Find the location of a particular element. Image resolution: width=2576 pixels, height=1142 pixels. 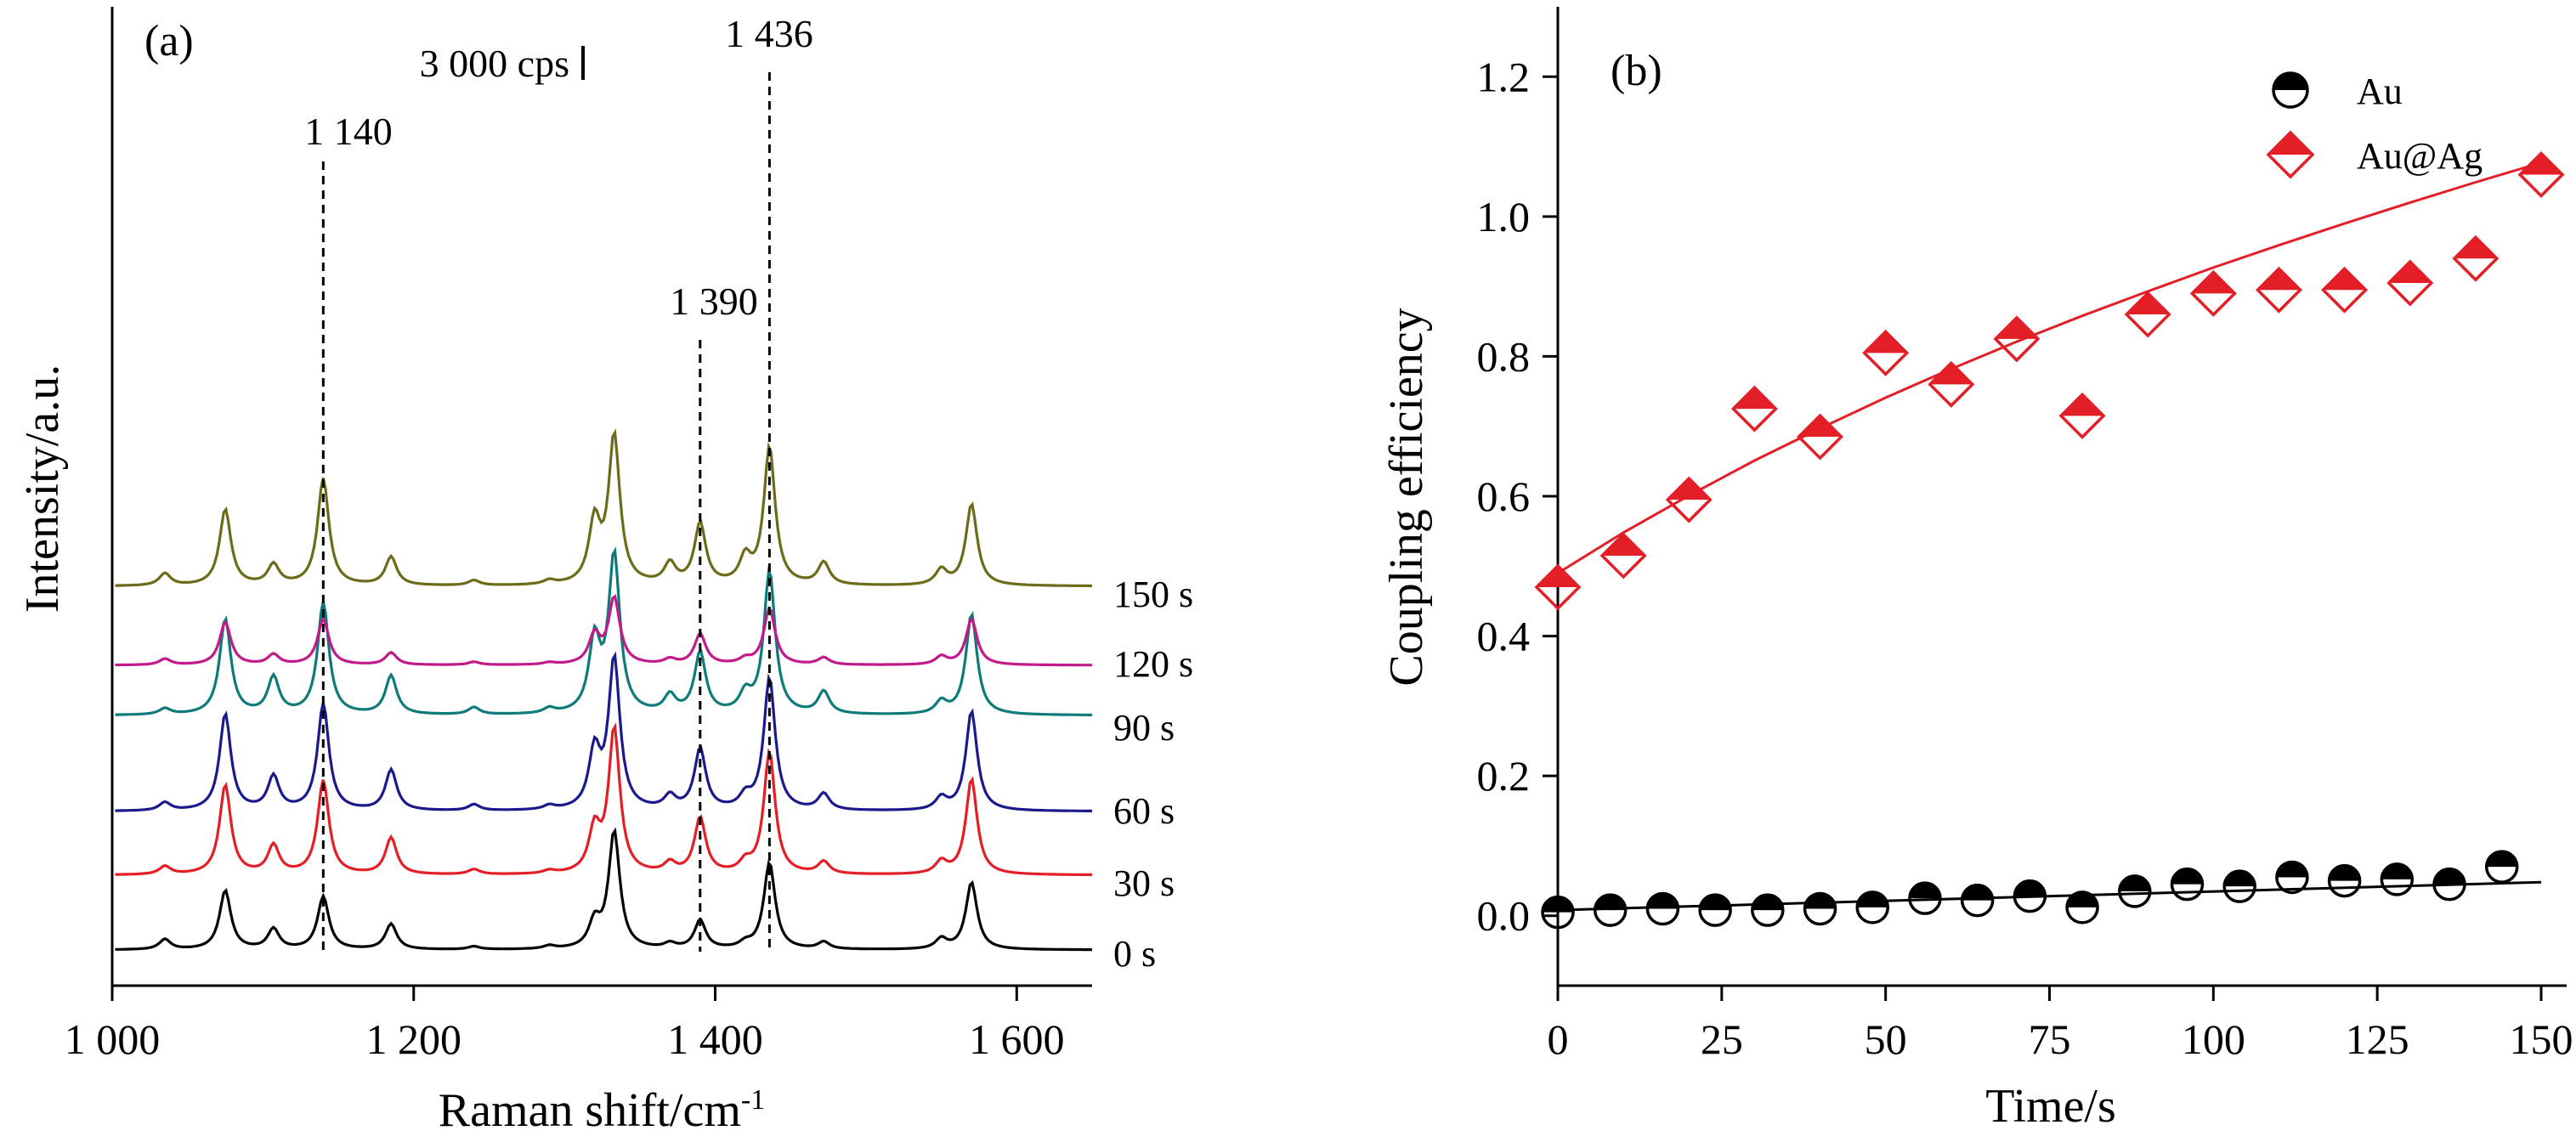

panel-b-label: (b) is located at coordinates (1636, 71).